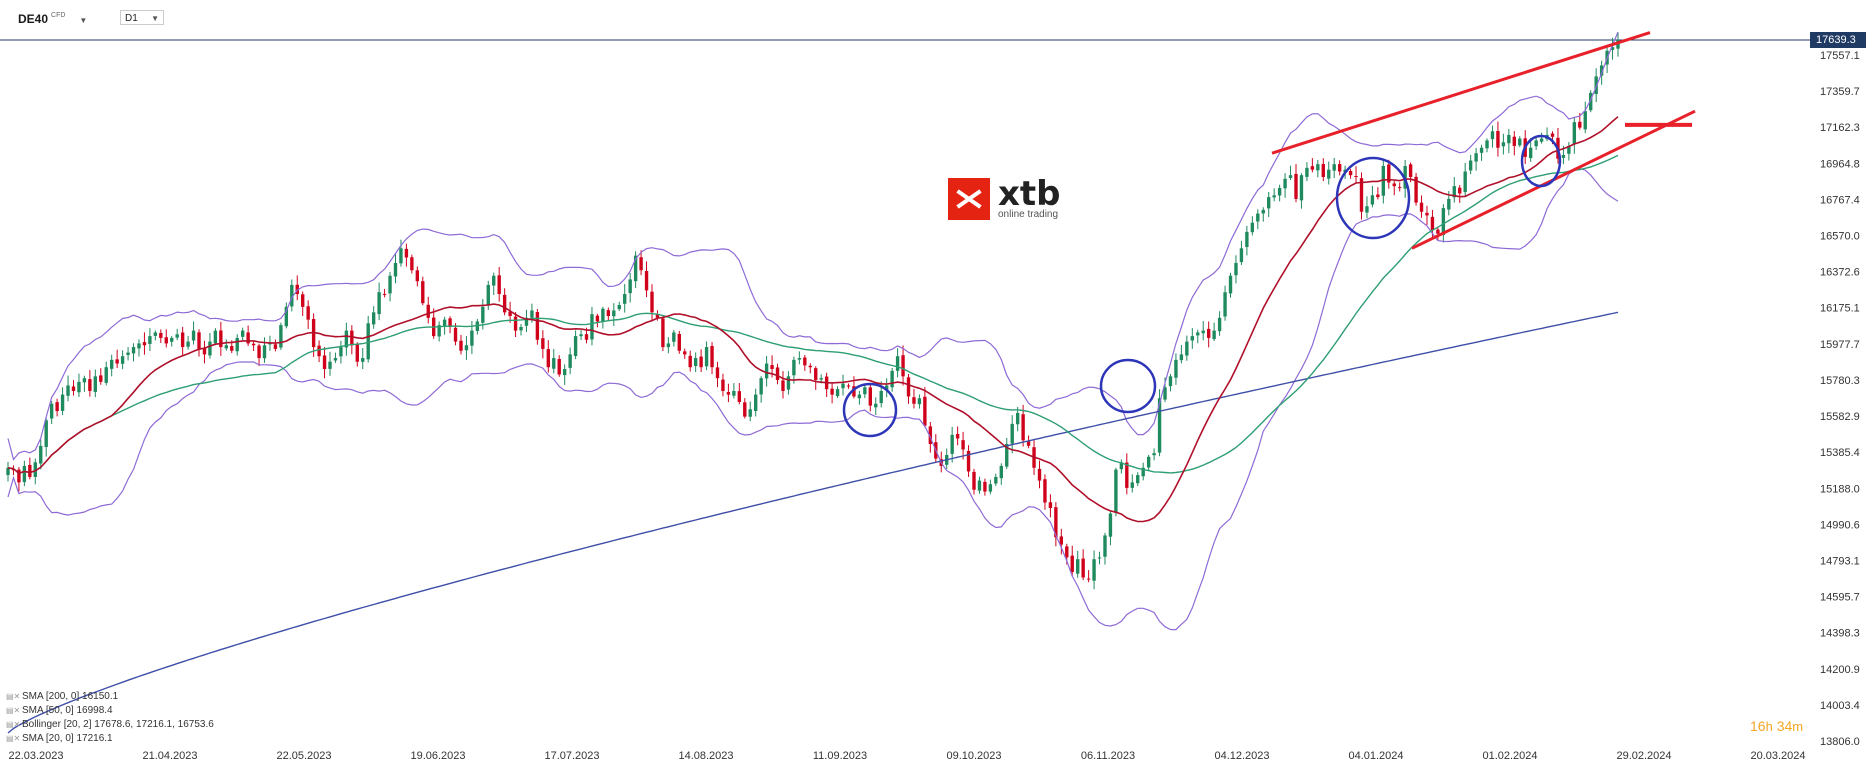 This screenshot has width=1866, height=767. What do you see at coordinates (1840, 670) in the screenshot?
I see `y-tick-label: 14200.9` at bounding box center [1840, 670].